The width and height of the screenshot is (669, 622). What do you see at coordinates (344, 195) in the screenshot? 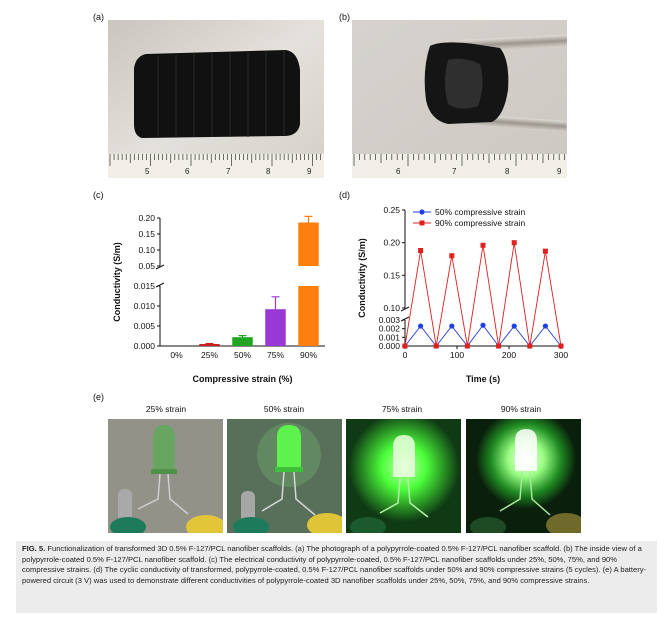
I see `panel-d-label: (d)` at bounding box center [344, 195].